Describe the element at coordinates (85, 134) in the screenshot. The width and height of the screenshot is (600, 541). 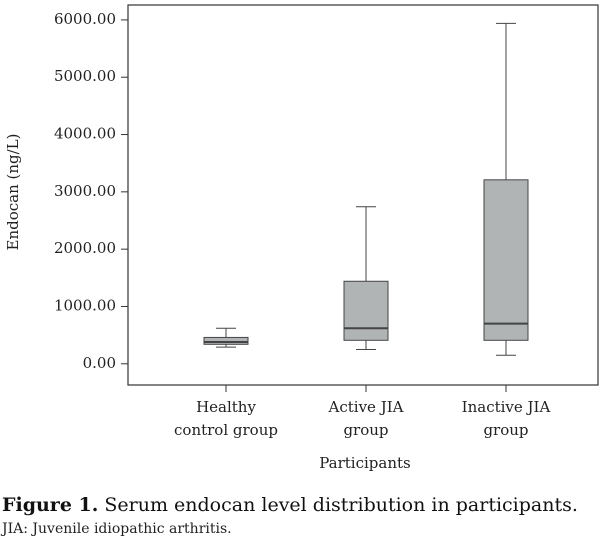
I see `y-tick-label: 4000.00` at that location.